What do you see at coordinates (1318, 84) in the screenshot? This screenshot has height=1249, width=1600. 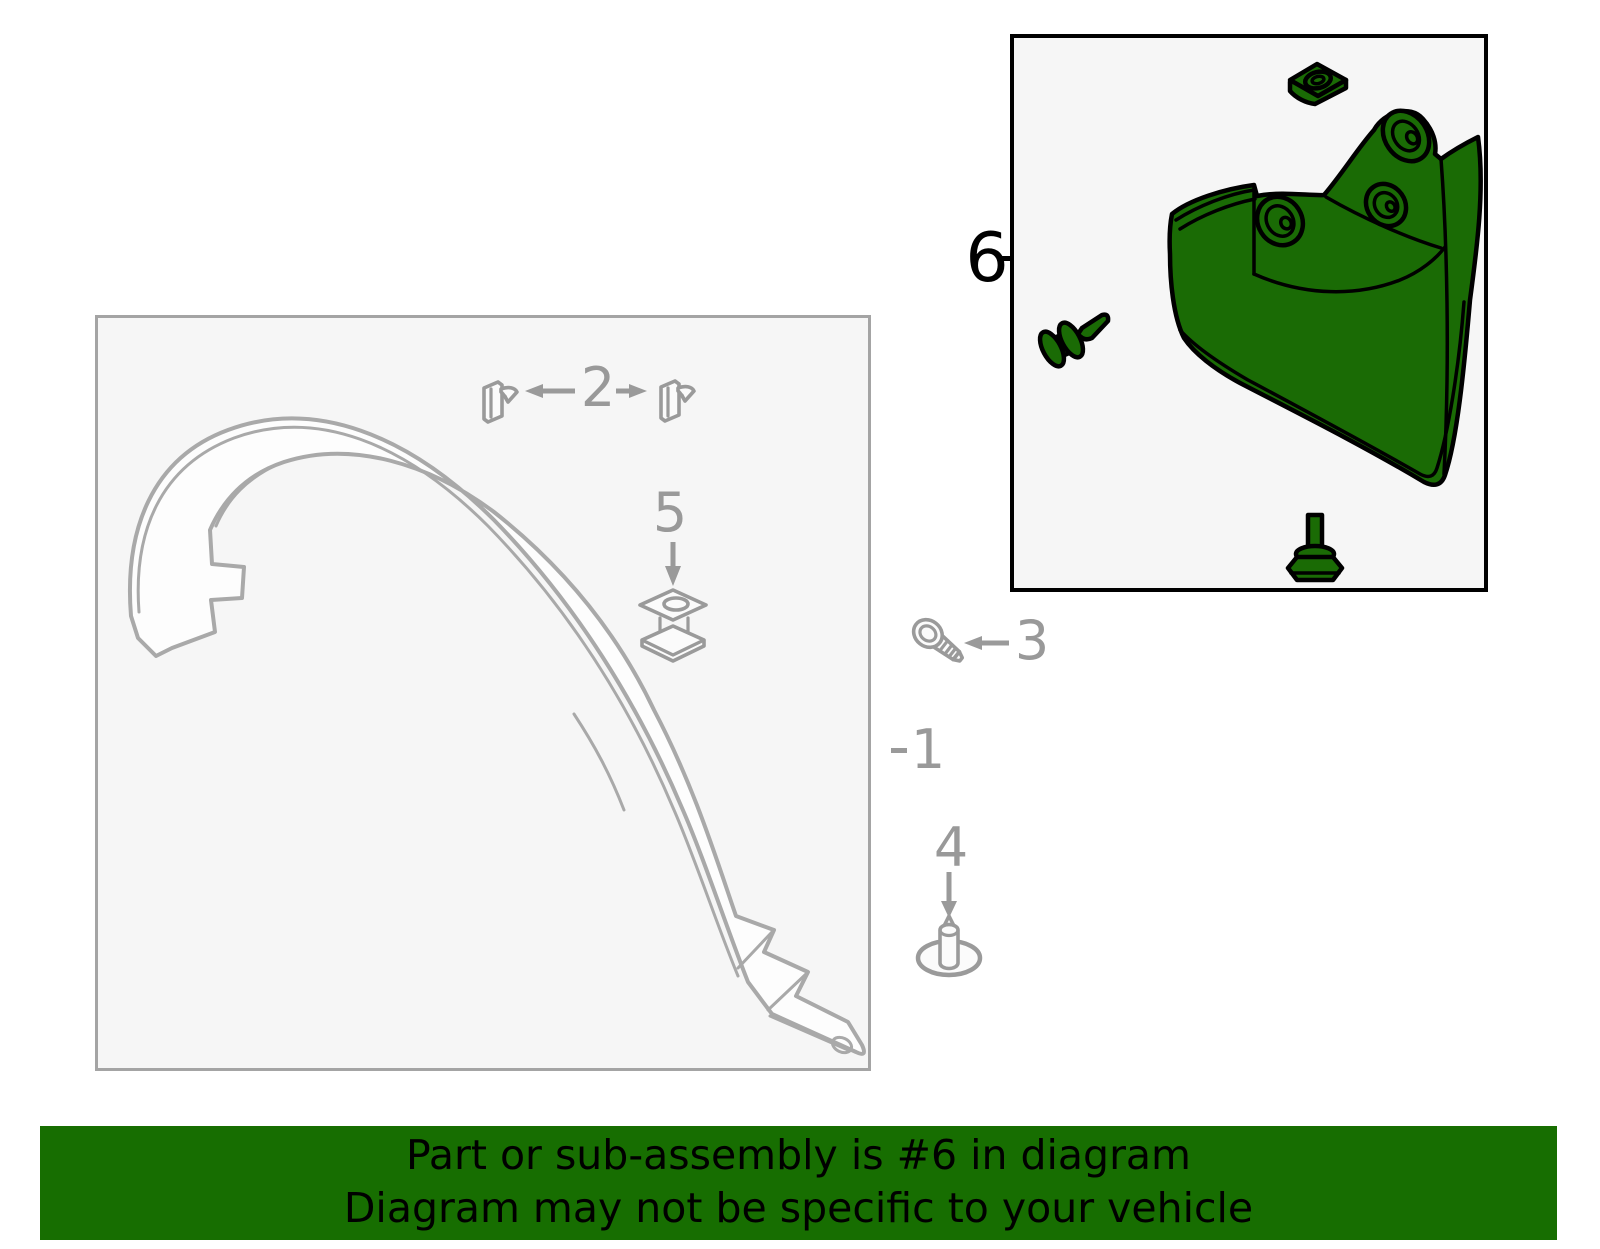 I see `u-nut-clip-icon` at bounding box center [1318, 84].